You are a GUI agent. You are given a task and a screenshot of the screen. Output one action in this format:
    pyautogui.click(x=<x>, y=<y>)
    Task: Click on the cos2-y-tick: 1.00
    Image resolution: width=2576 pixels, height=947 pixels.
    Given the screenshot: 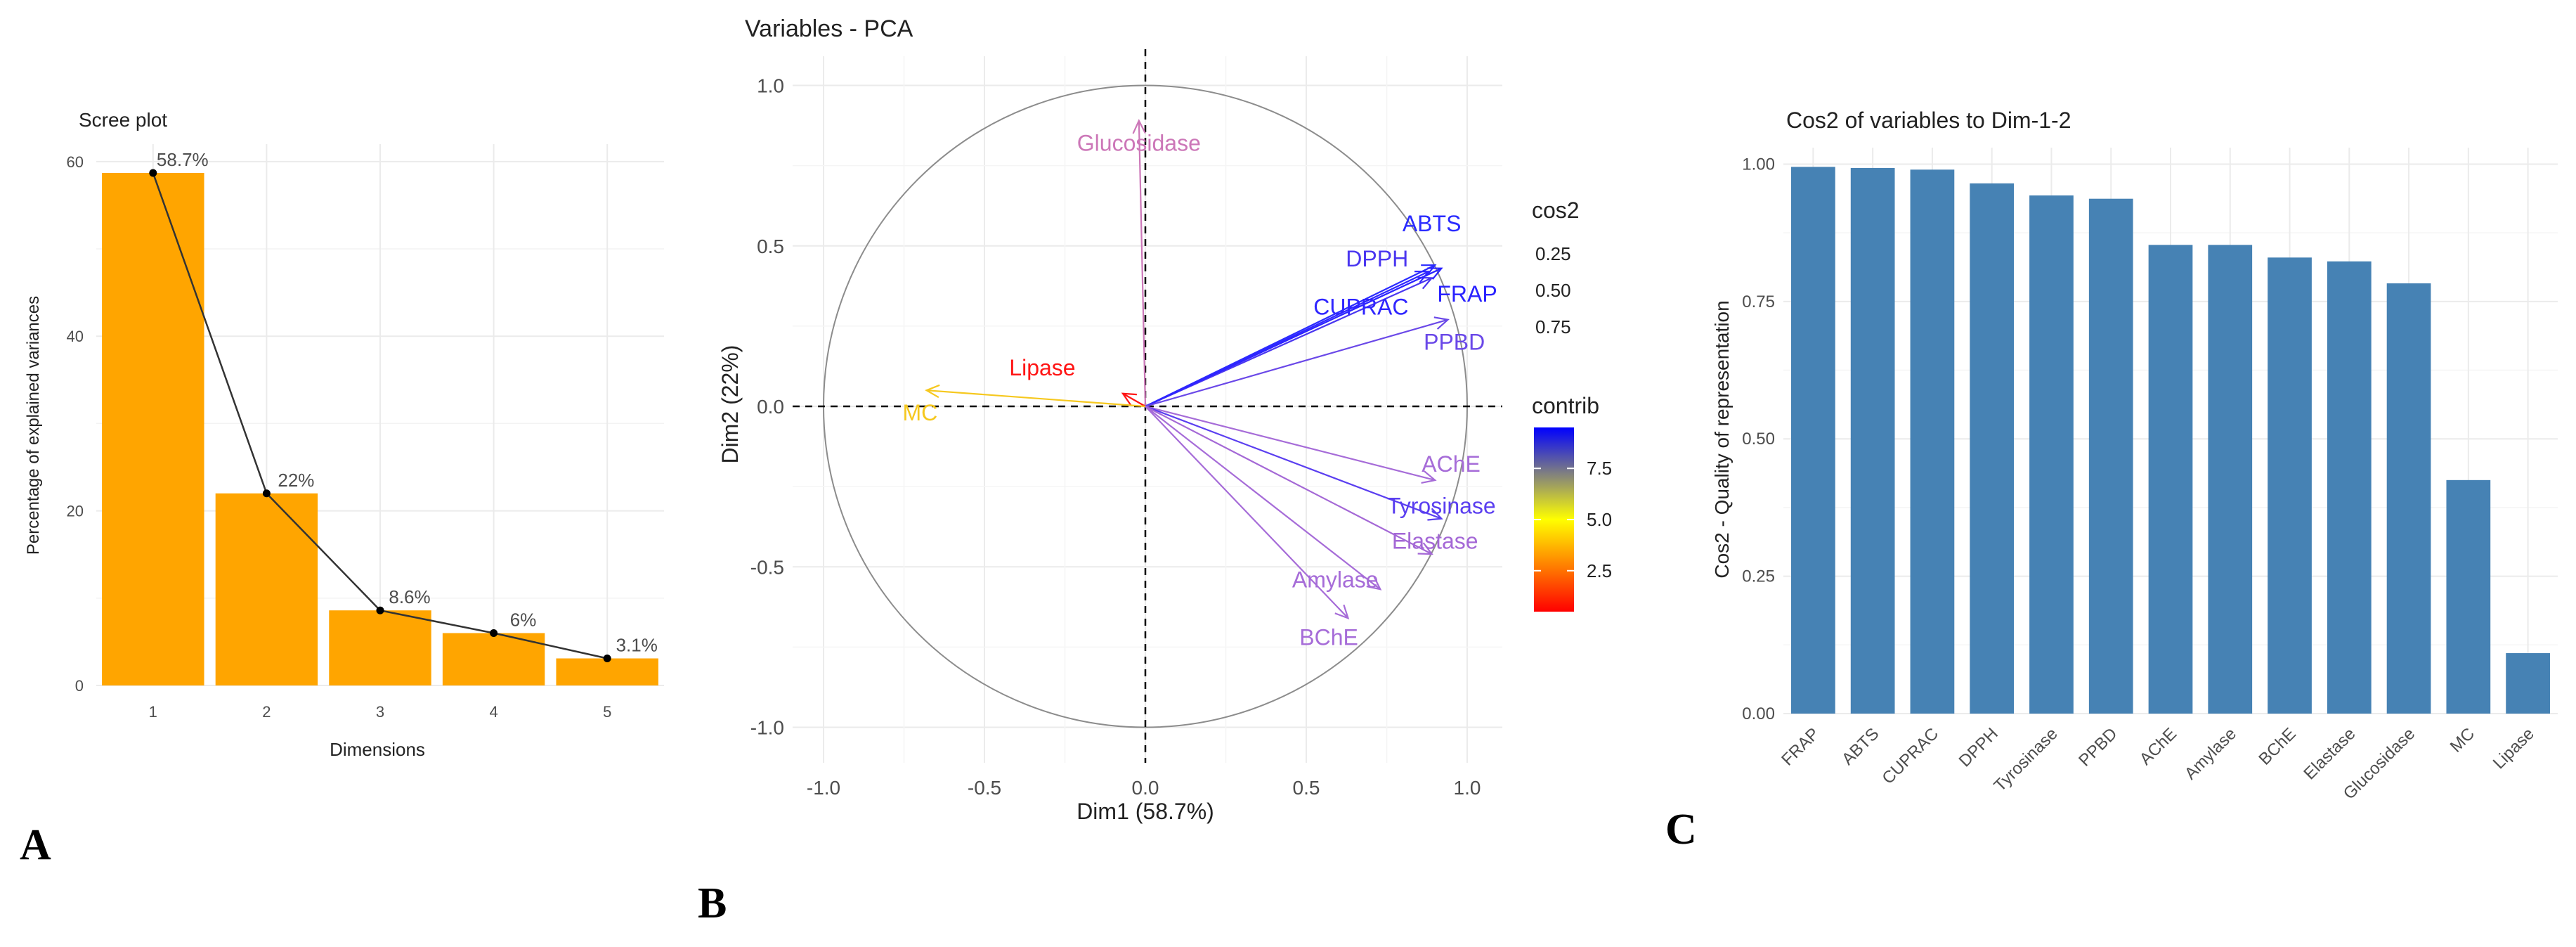 What is the action you would take?
    pyautogui.click(x=1758, y=164)
    